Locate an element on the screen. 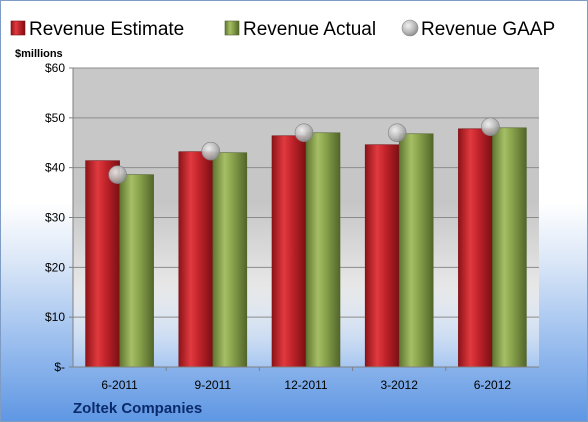  legend-item-revenue-gaap: Revenue GAAP is located at coordinates (478, 29).